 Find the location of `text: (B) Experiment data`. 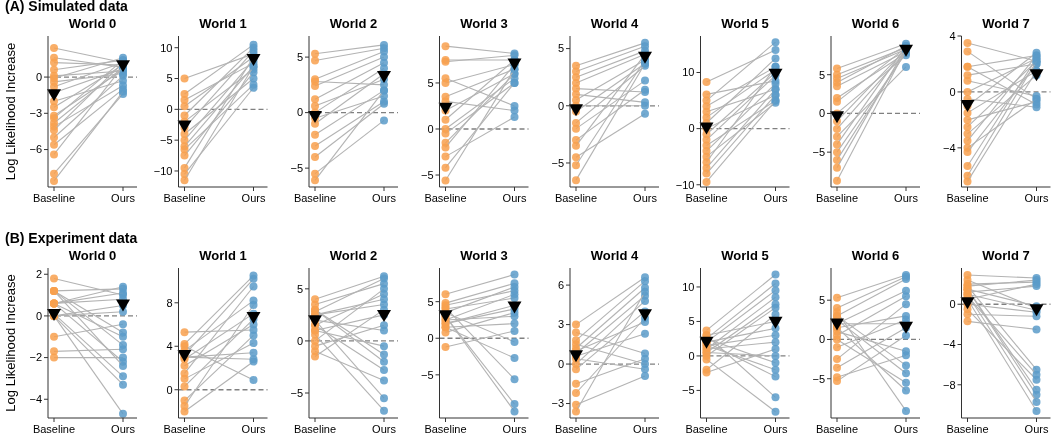

text: (B) Experiment data is located at coordinates (71, 238).